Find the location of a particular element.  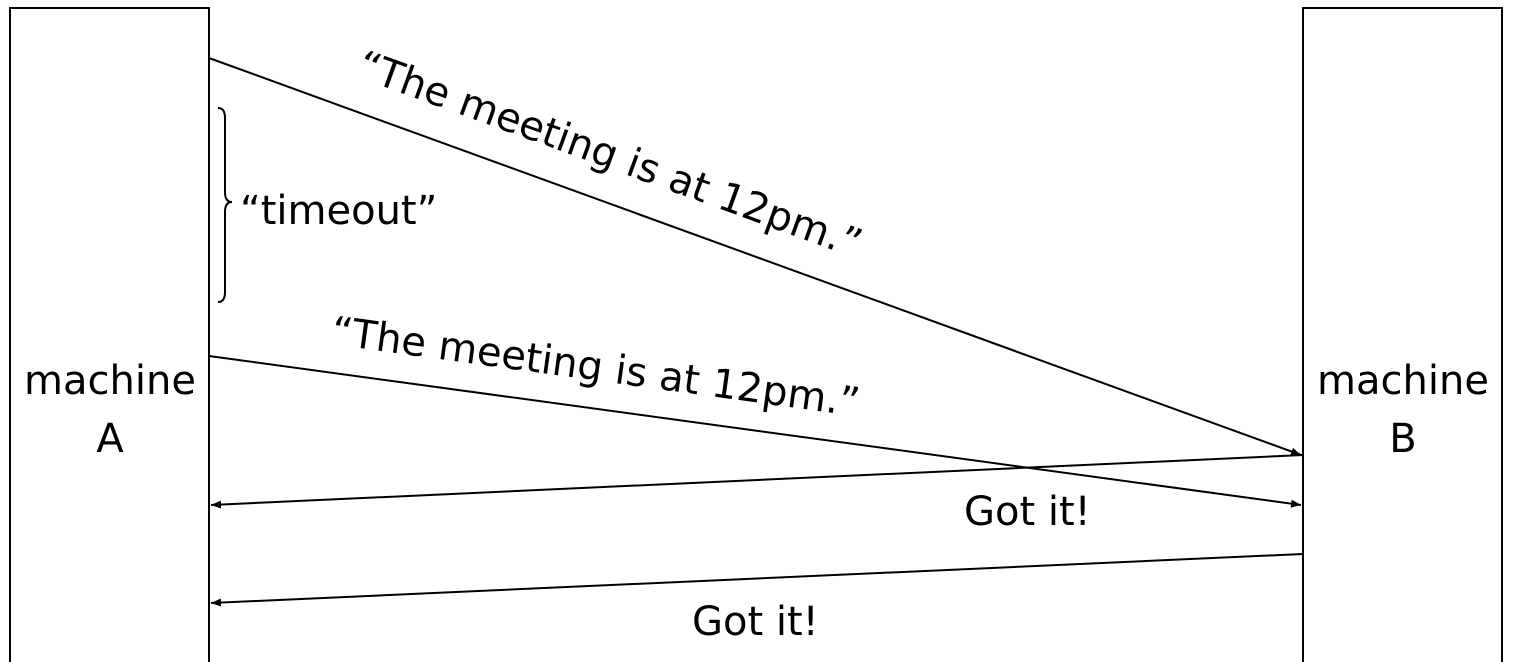

machine-a-label-line1: machine is located at coordinates (110, 381).